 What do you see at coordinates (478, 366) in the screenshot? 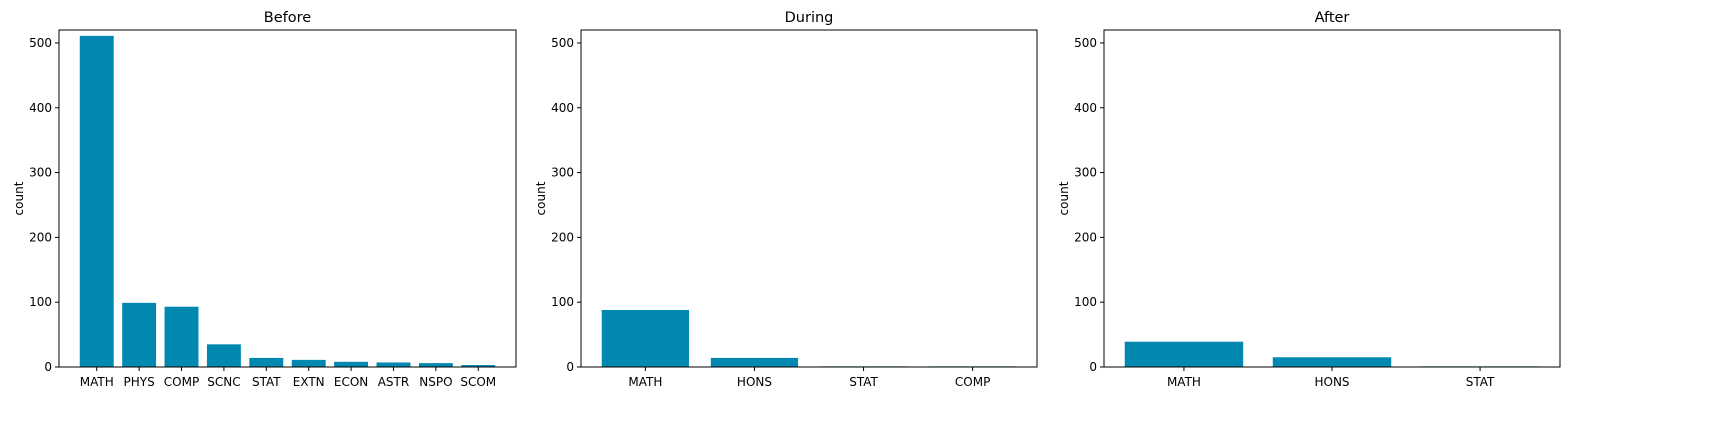
I see `bar-scom` at bounding box center [478, 366].